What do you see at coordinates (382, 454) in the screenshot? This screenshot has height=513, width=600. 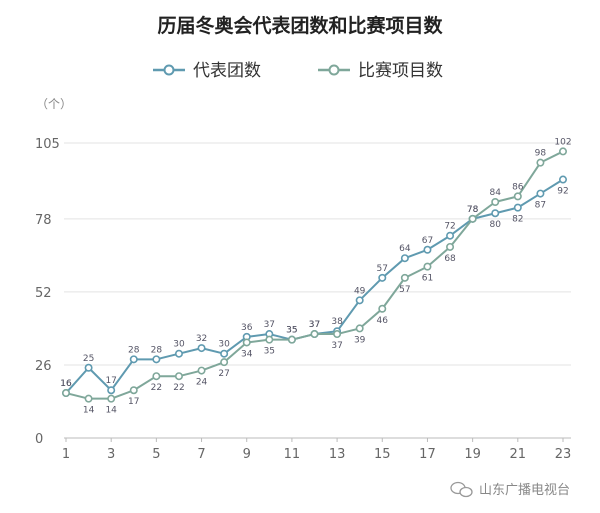 I see `x-tick-label: 15` at bounding box center [382, 454].